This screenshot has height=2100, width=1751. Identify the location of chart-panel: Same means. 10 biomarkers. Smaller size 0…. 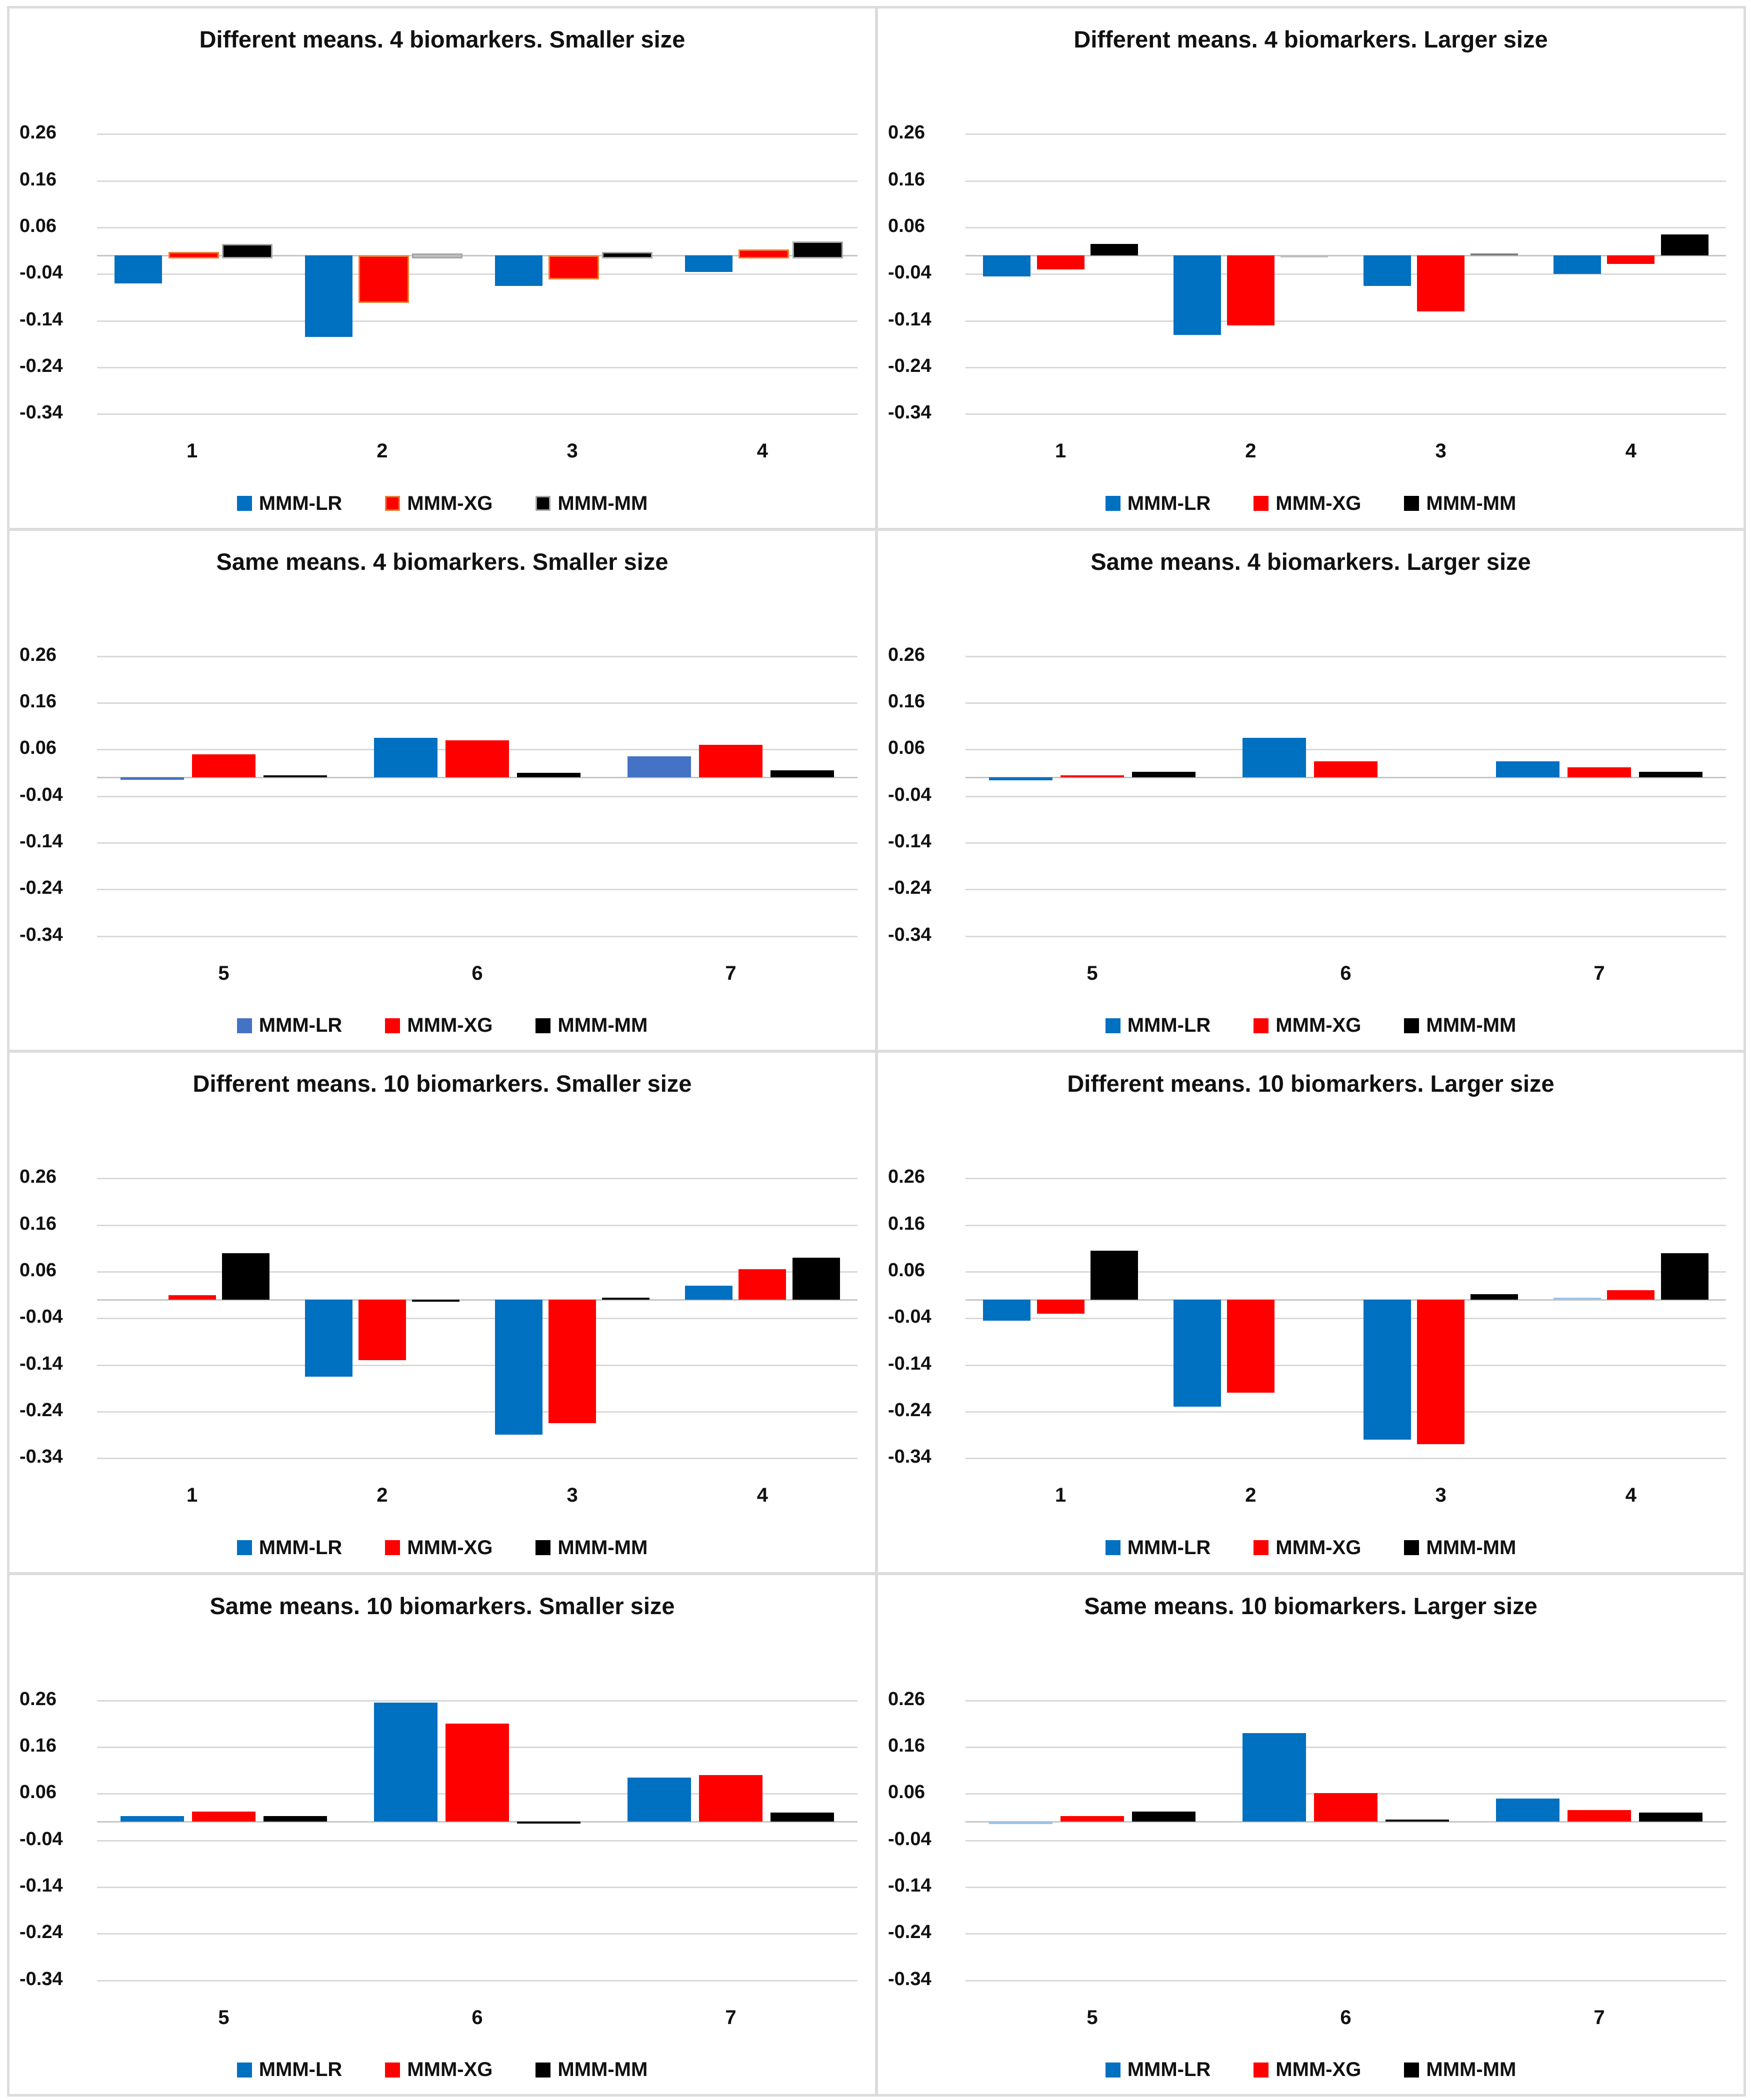
(442, 1834).